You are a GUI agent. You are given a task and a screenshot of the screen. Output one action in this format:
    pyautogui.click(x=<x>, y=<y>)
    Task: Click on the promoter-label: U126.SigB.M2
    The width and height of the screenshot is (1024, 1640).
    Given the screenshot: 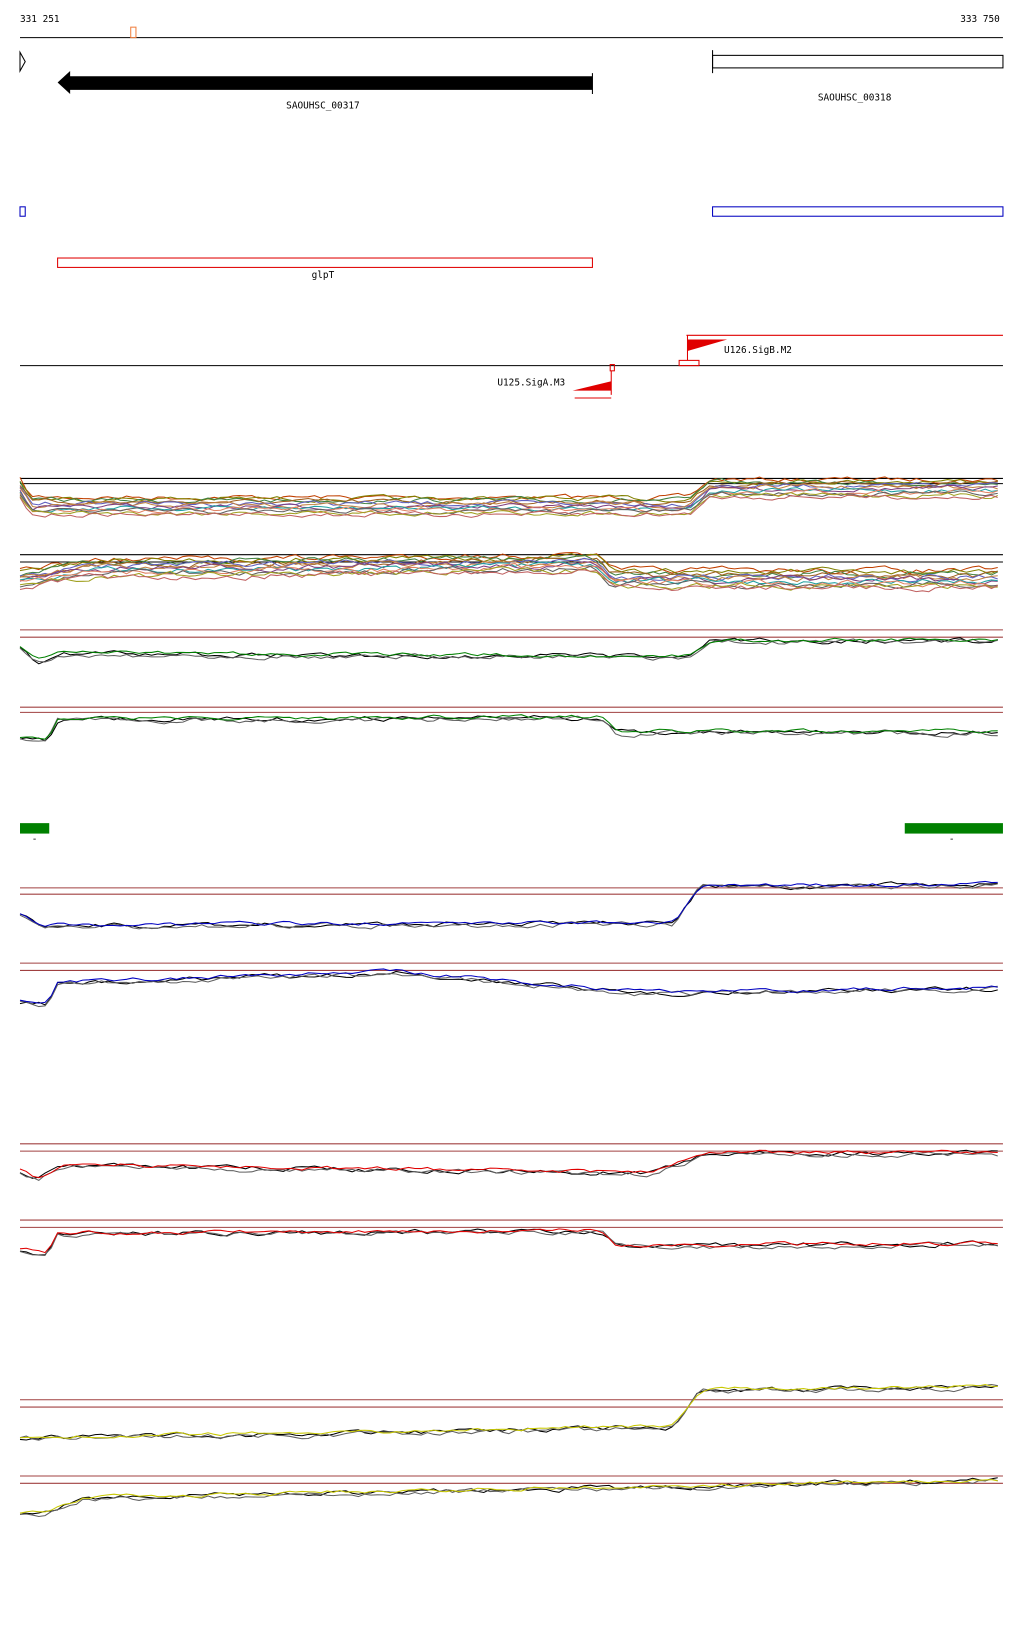 What is the action you would take?
    pyautogui.click(x=758, y=350)
    